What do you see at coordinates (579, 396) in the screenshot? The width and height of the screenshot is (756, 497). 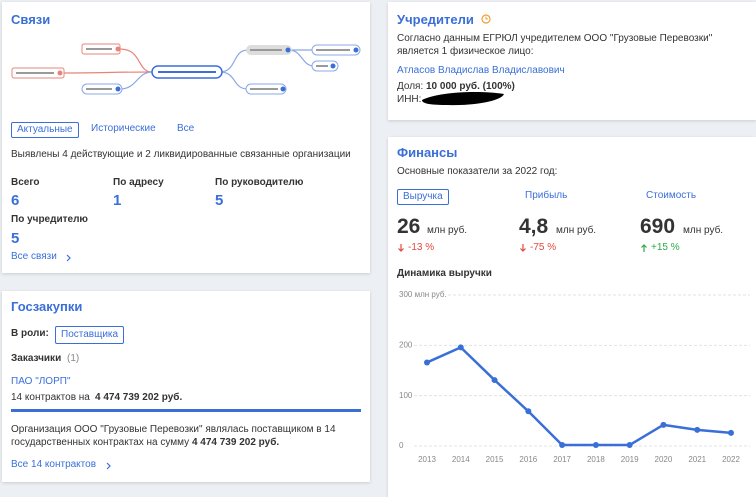 I see `revenue-line` at bounding box center [579, 396].